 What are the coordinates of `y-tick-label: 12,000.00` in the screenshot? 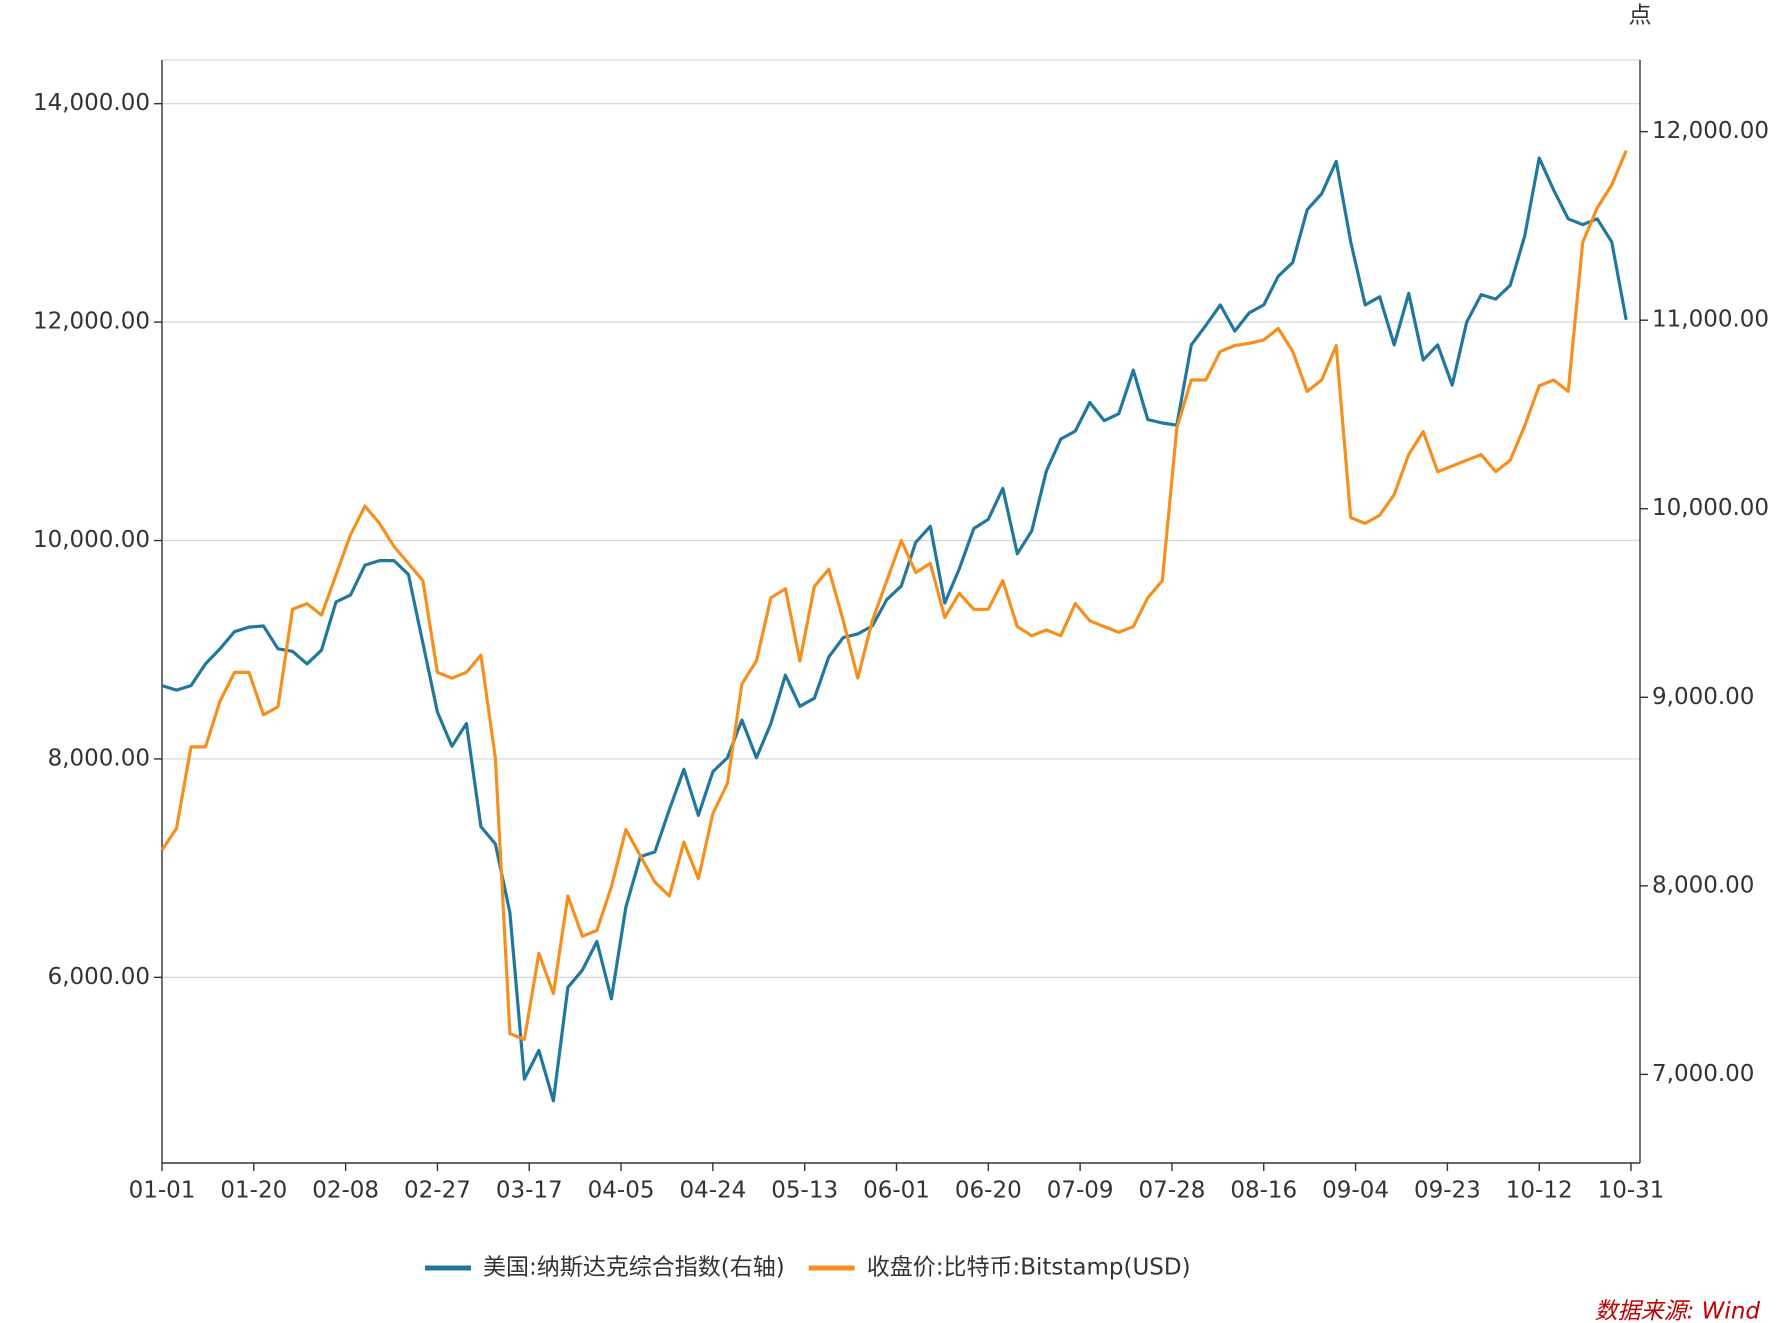 It's located at (91, 322).